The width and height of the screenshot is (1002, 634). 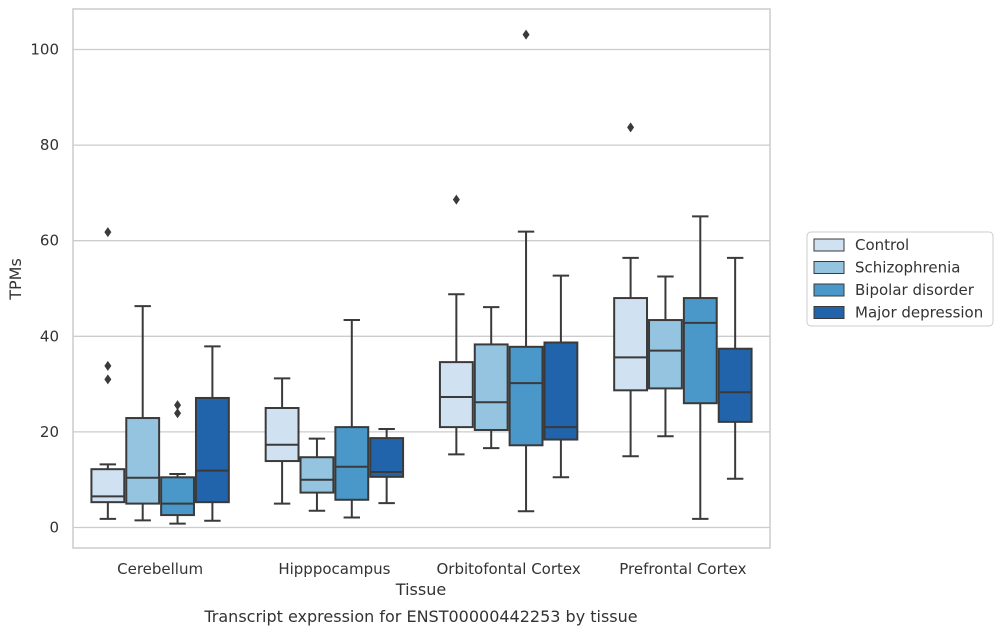 I want to click on y-tick-label: 100, so click(x=44, y=50).